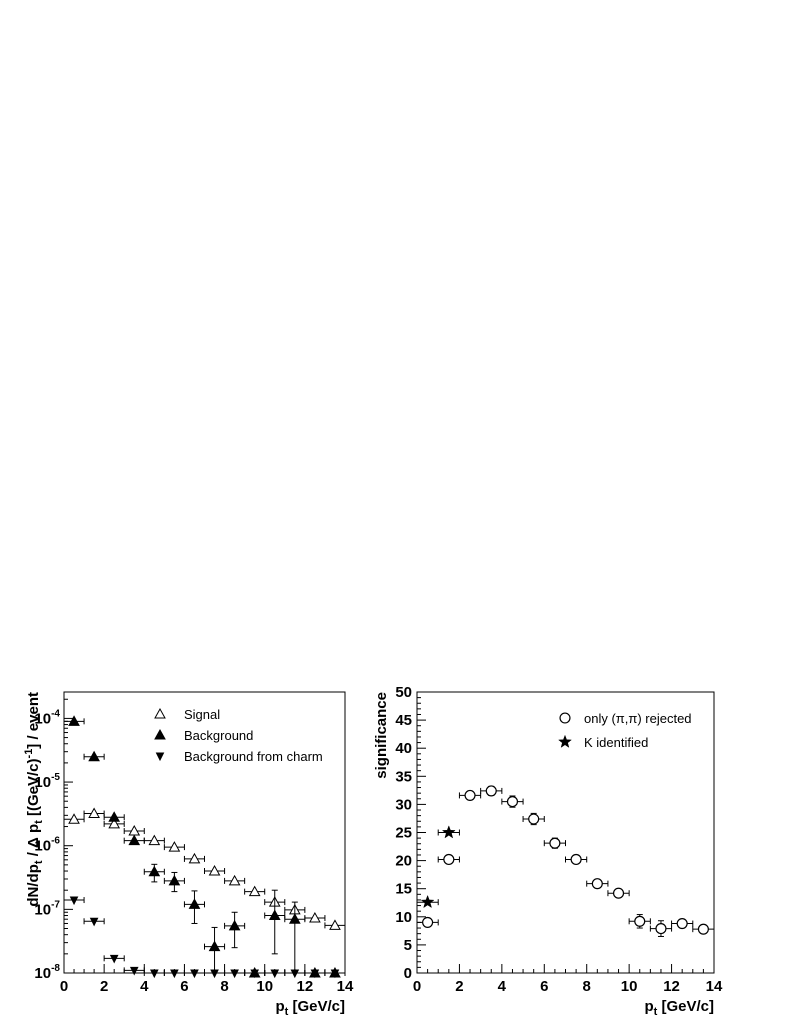 The width and height of the screenshot is (790, 1022). I want to click on left-y-sub-1: t, so click(39, 862).